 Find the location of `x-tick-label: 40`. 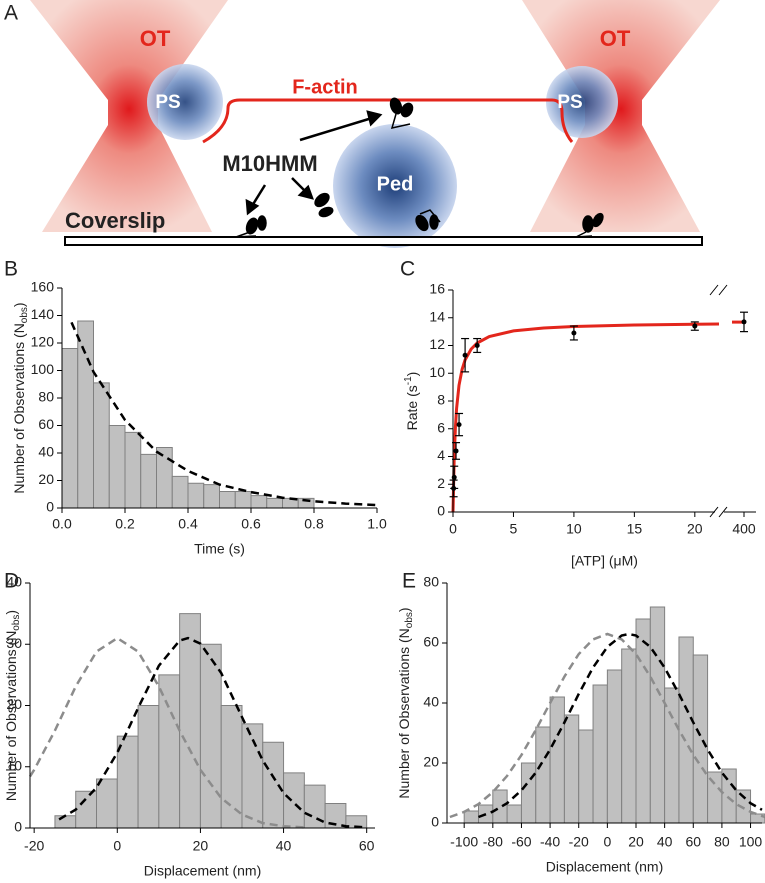

x-tick-label: 40 is located at coordinates (665, 842).